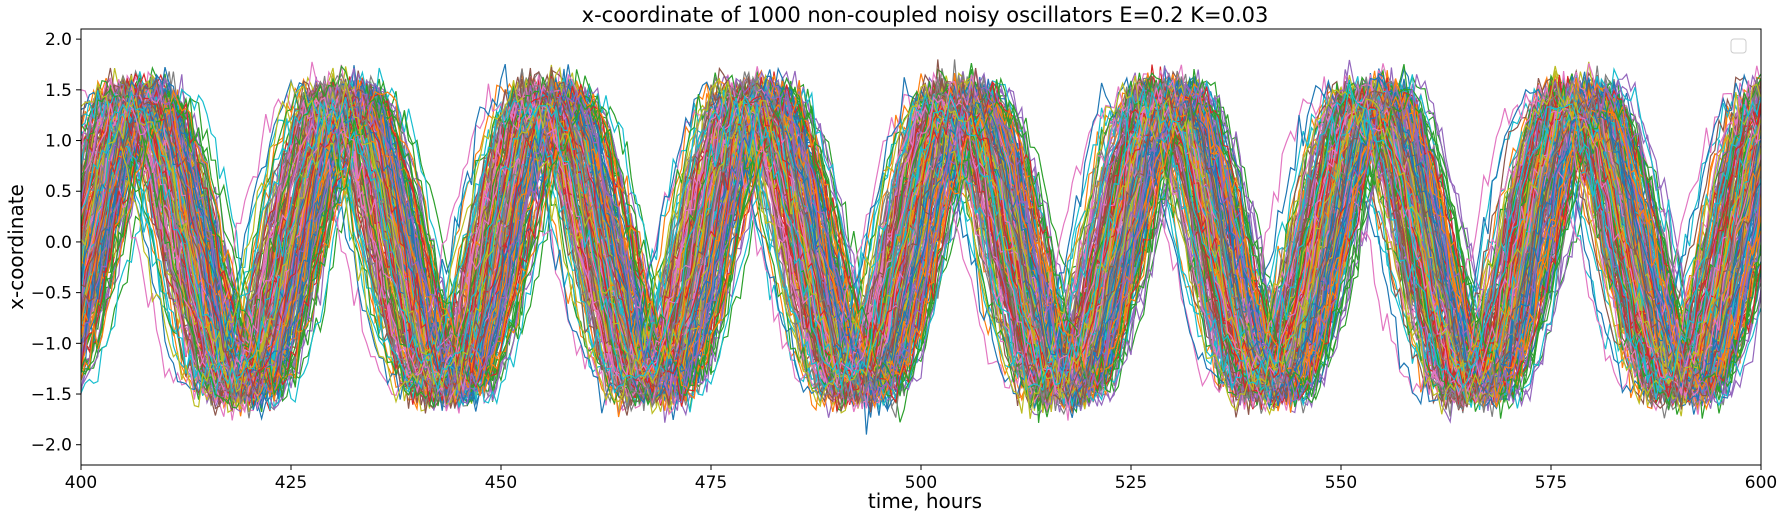 The height and width of the screenshot is (519, 1779). What do you see at coordinates (291, 483) in the screenshot?
I see `x-tick-label: 425` at bounding box center [291, 483].